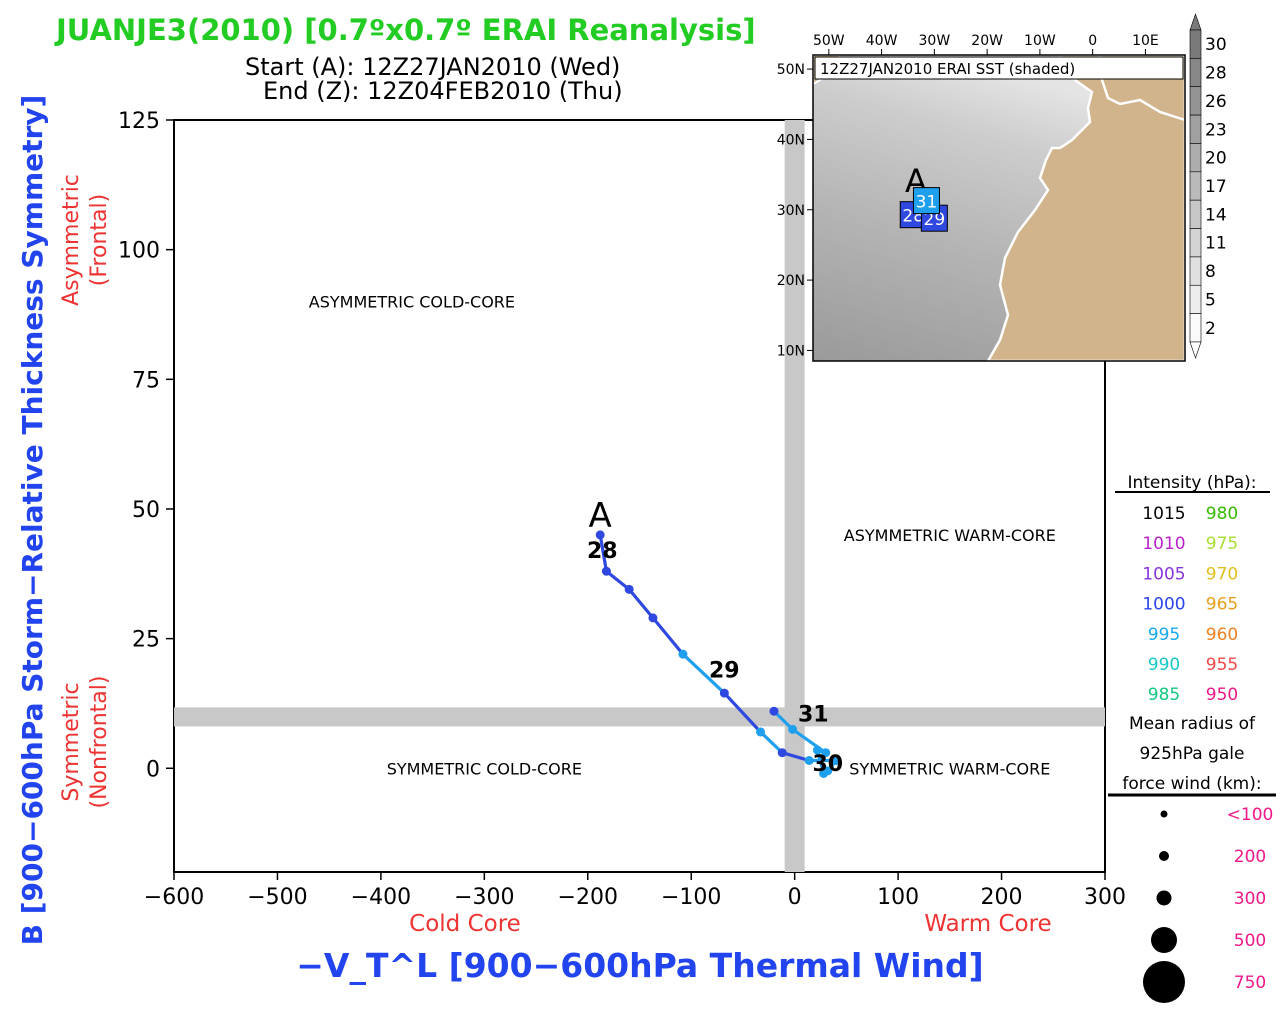 The image size is (1280, 1024). Describe the element at coordinates (381, 897) in the screenshot. I see `x-tick-label: −400` at that location.